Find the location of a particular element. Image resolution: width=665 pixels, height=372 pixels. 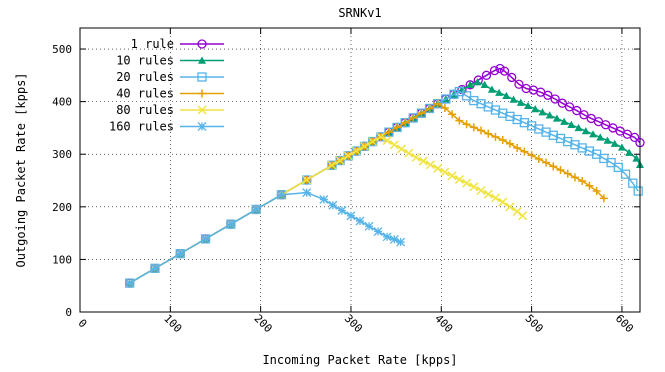

x-tick-label: 400 is located at coordinates (443, 323).